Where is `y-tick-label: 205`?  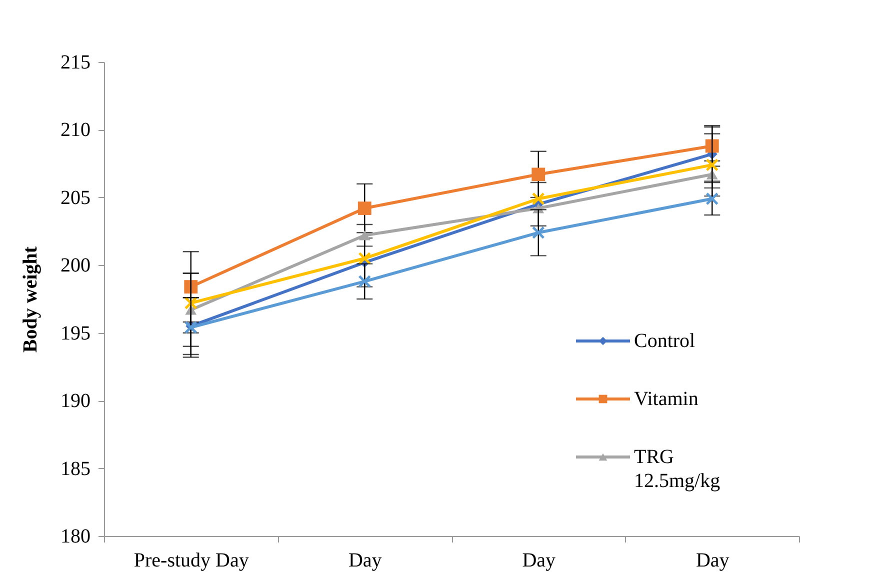
y-tick-label: 205 is located at coordinates (75, 197).